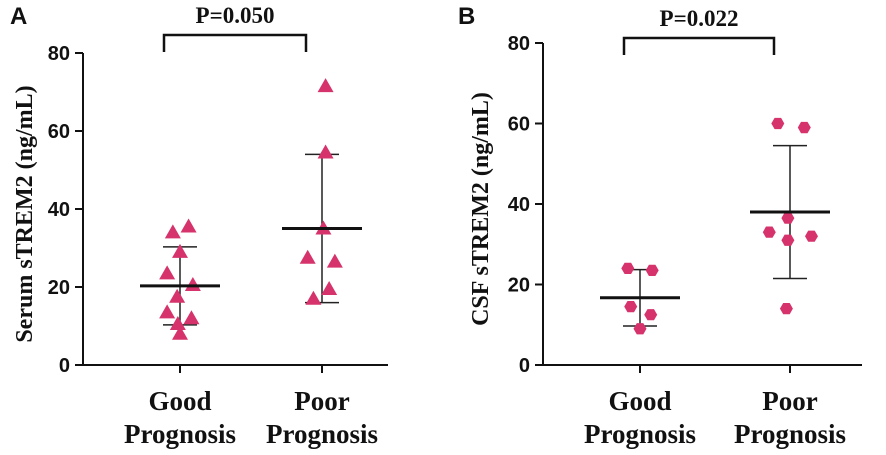 The height and width of the screenshot is (455, 886). I want to click on y-axis-label: CSF sTREM2 (ng/mL), so click(481, 209).